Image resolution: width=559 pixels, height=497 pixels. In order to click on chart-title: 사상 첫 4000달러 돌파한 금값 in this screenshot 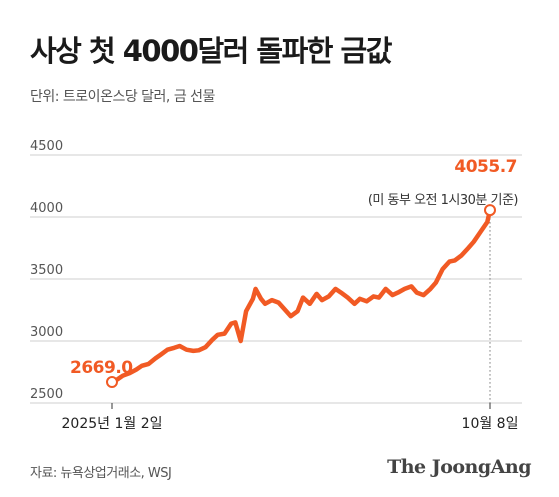, I will do `click(211, 51)`.